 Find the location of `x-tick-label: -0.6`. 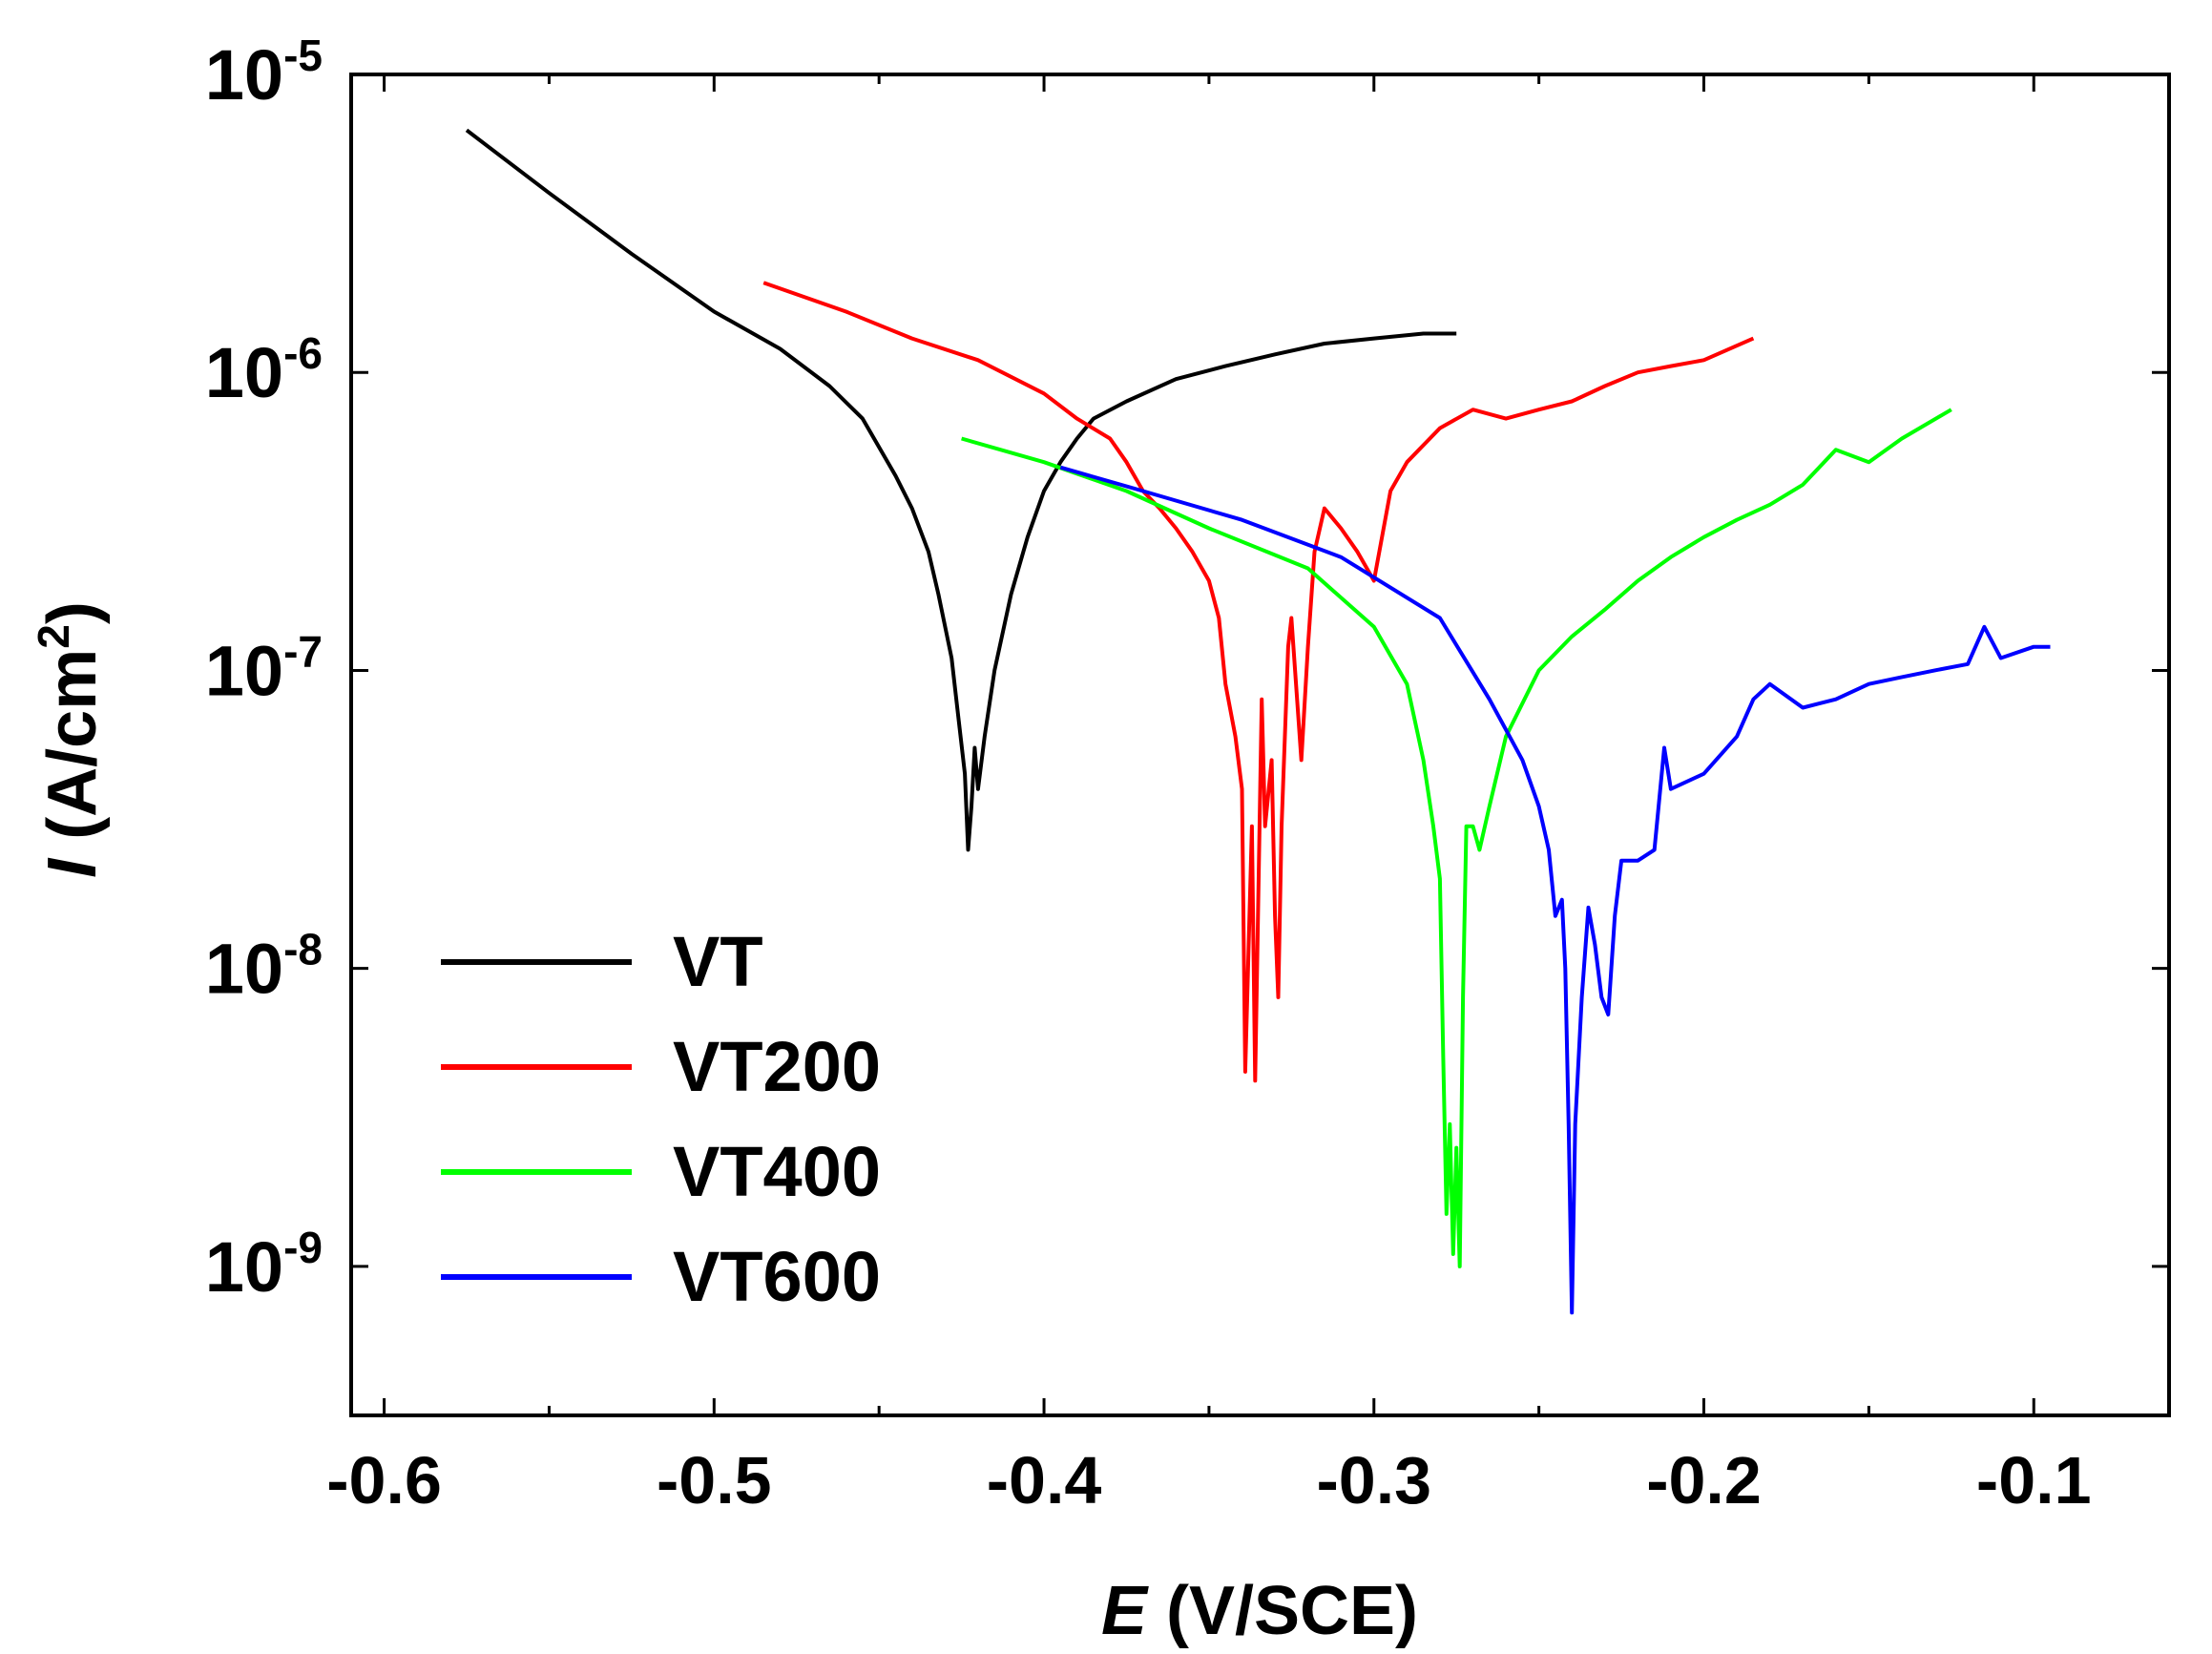

x-tick-label: -0.6 is located at coordinates (384, 1480).